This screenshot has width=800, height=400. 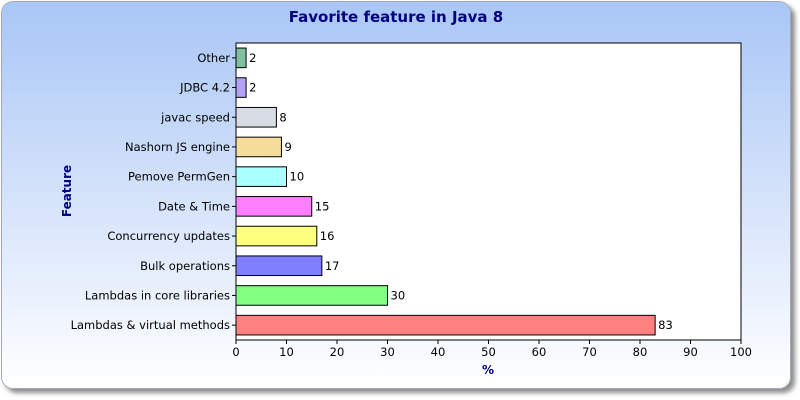 I want to click on data-label-concurrency-updates: 16, so click(x=327, y=236).